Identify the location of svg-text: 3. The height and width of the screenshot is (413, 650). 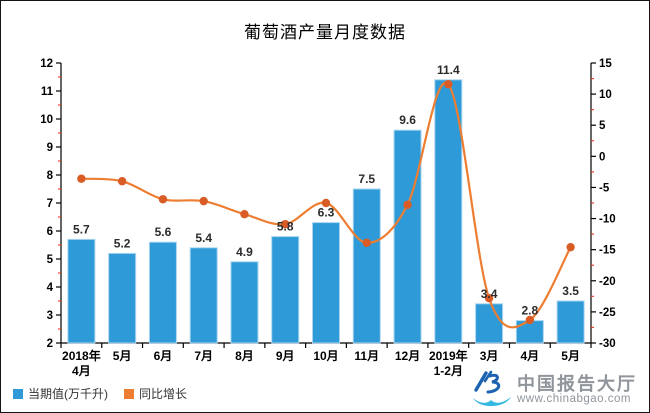
(50, 316).